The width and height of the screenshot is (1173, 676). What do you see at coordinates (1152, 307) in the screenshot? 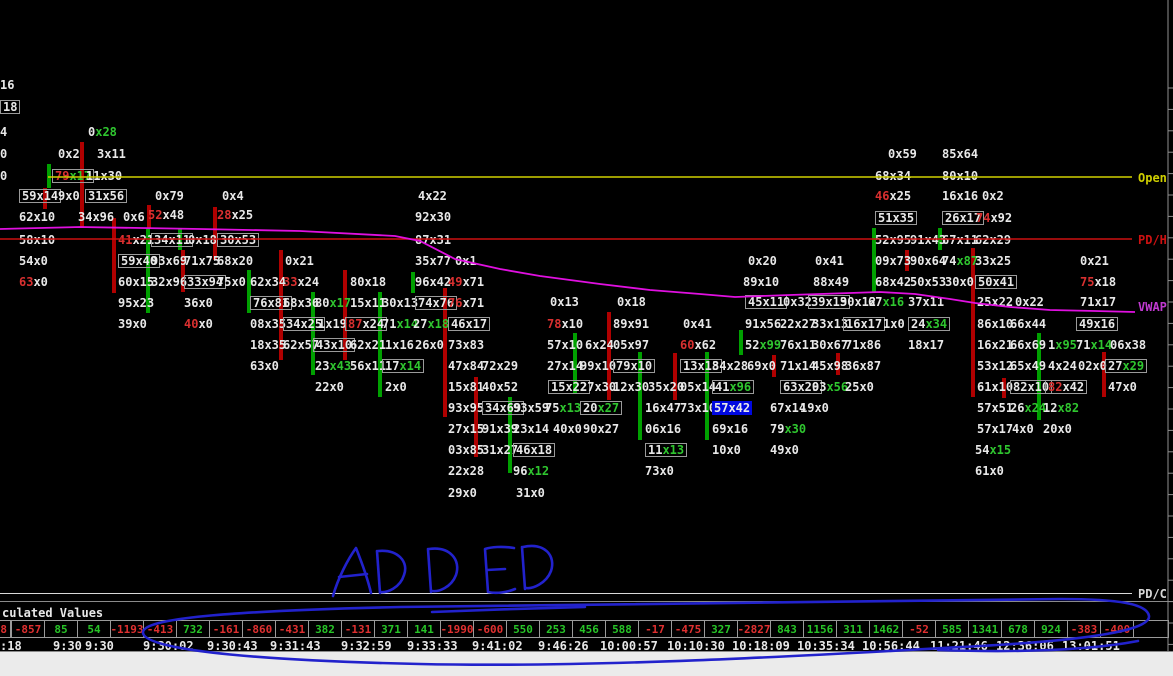
I see `vwap-line-label: VWAP` at bounding box center [1152, 307].